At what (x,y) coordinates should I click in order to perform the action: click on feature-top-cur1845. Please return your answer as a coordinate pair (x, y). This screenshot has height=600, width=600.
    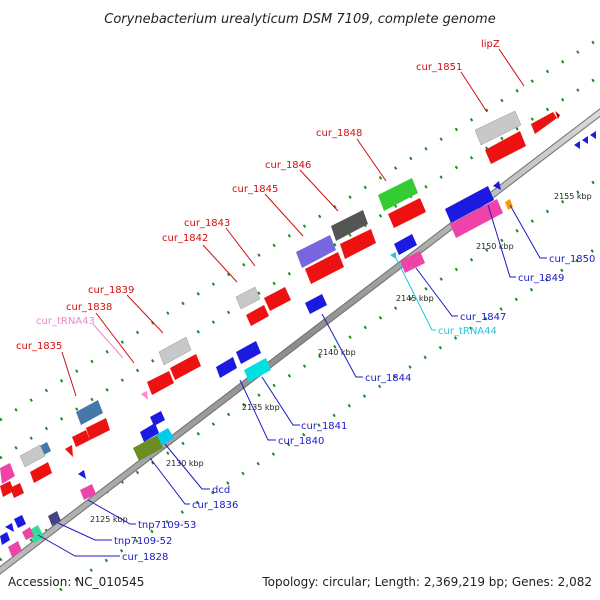
    Looking at the image, I should click on (316, 251).